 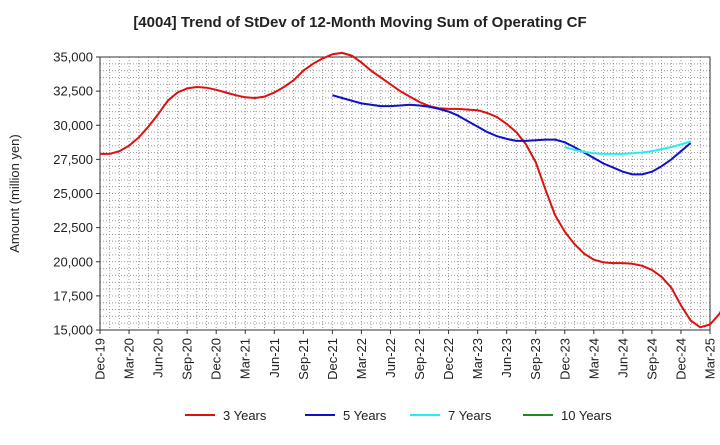 What do you see at coordinates (245, 415) in the screenshot?
I see `legend-label: 3 Years` at bounding box center [245, 415].